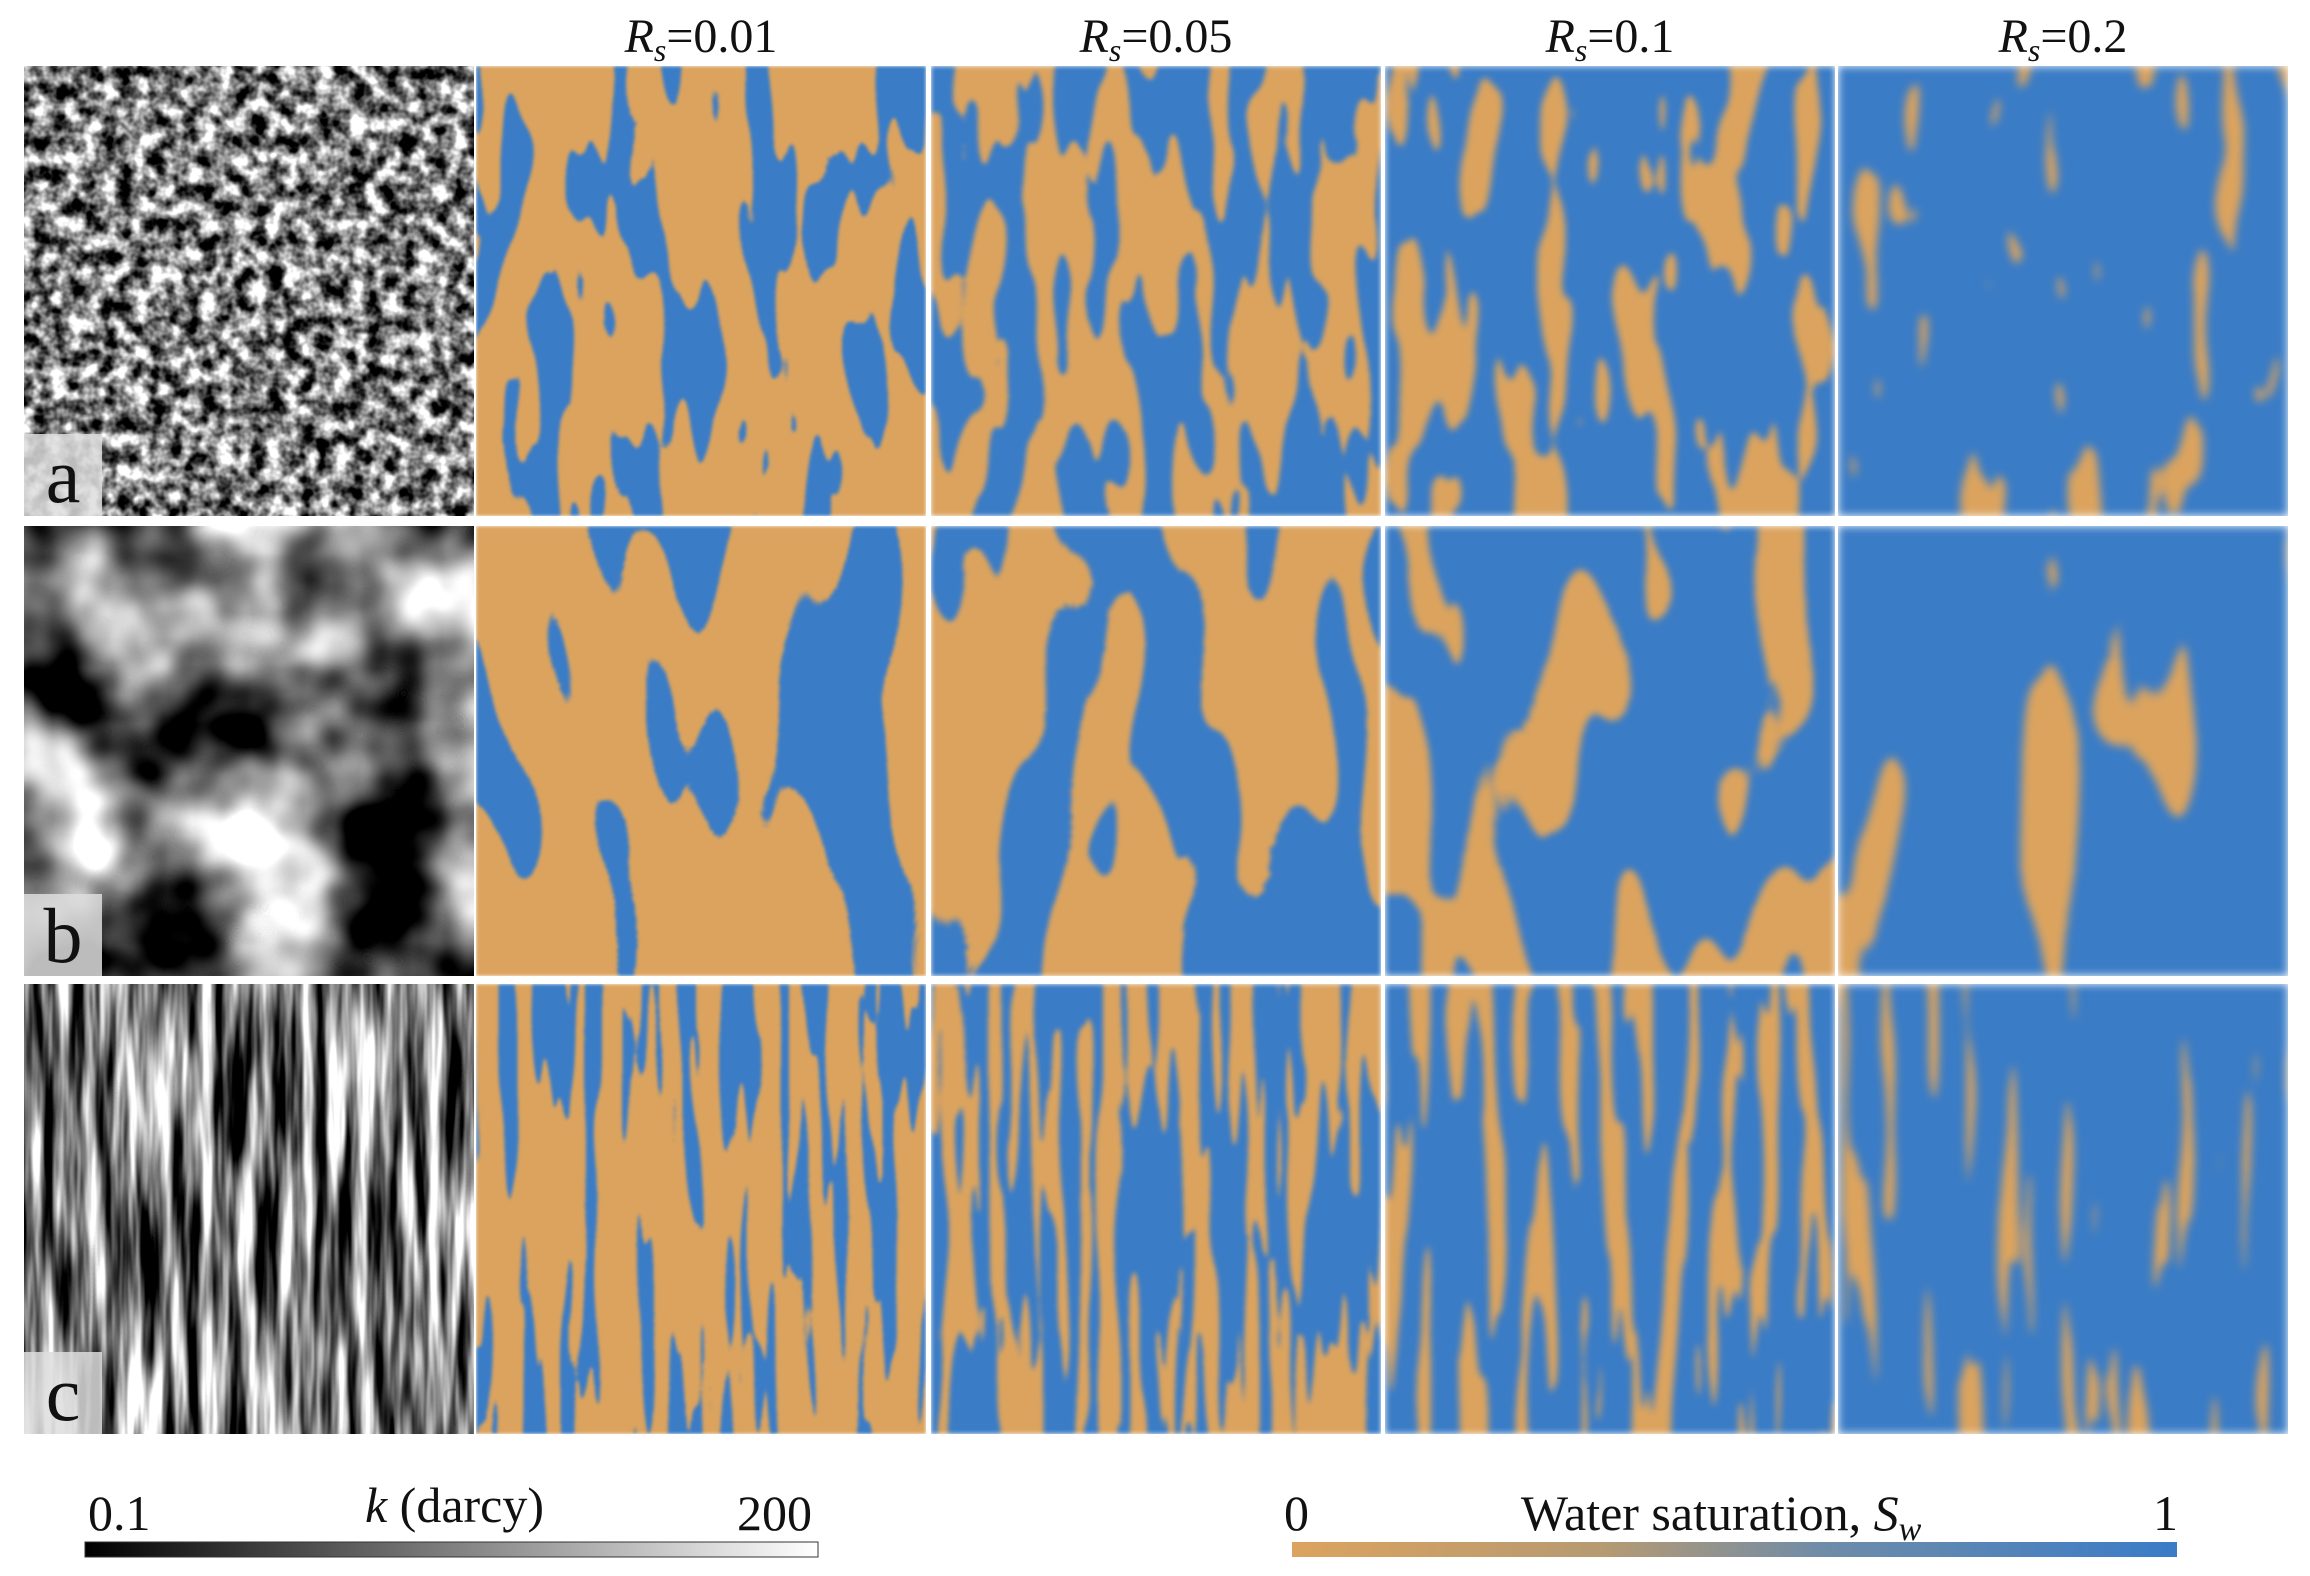  I want to click on column-header: Rs=0.01, so click(701, 39).